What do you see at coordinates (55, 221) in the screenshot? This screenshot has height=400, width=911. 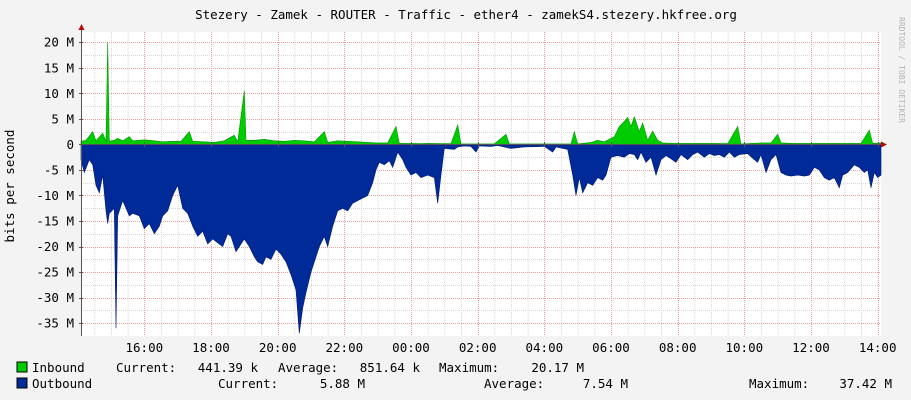 I see `y-tick-label: -15 M` at bounding box center [55, 221].